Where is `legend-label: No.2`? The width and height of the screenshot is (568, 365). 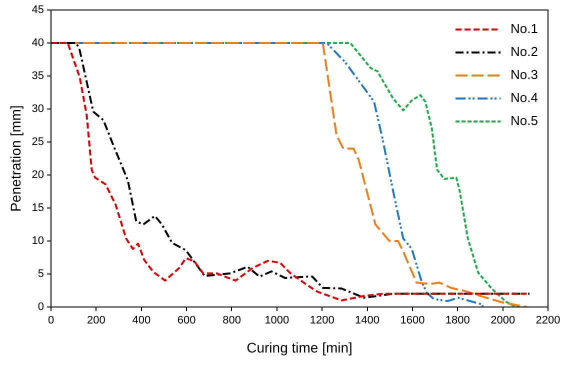
legend-label: No.2 is located at coordinates (524, 52).